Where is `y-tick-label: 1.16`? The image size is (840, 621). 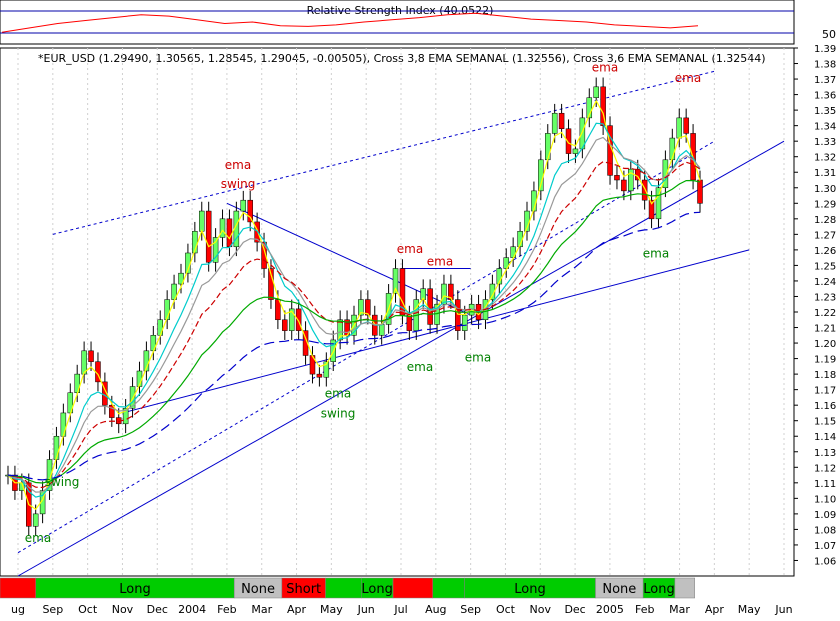
y-tick-label: 1.16 is located at coordinates (825, 406).